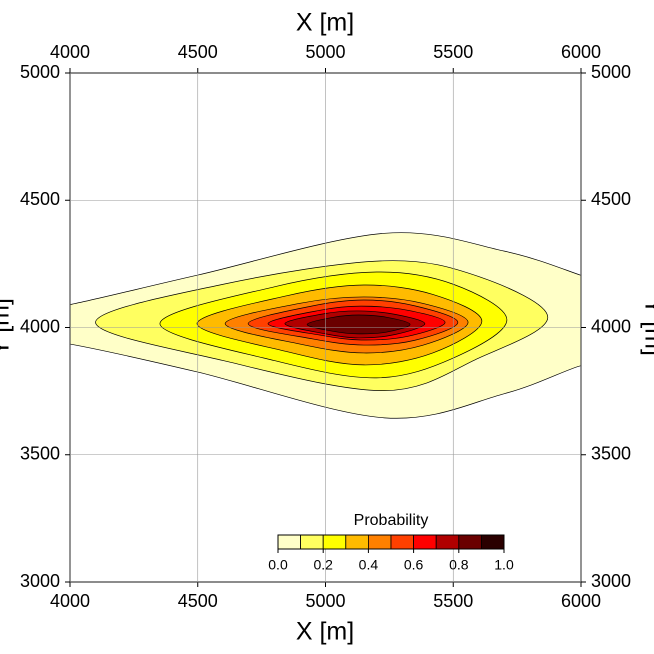 The height and width of the screenshot is (654, 654). What do you see at coordinates (504, 565) in the screenshot?
I see `colorbar-tick-label: 1.0` at bounding box center [504, 565].